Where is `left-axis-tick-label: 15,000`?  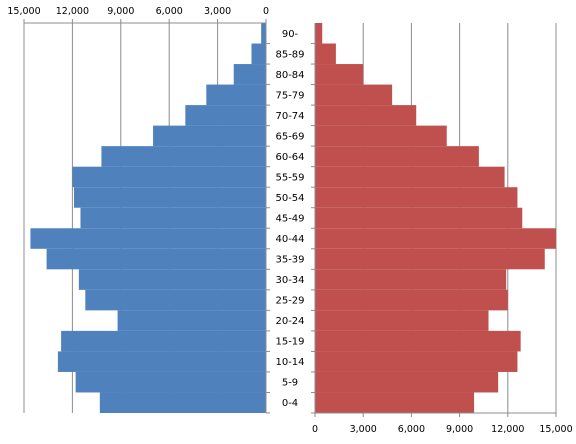 left-axis-tick-label: 15,000 is located at coordinates (23, 11).